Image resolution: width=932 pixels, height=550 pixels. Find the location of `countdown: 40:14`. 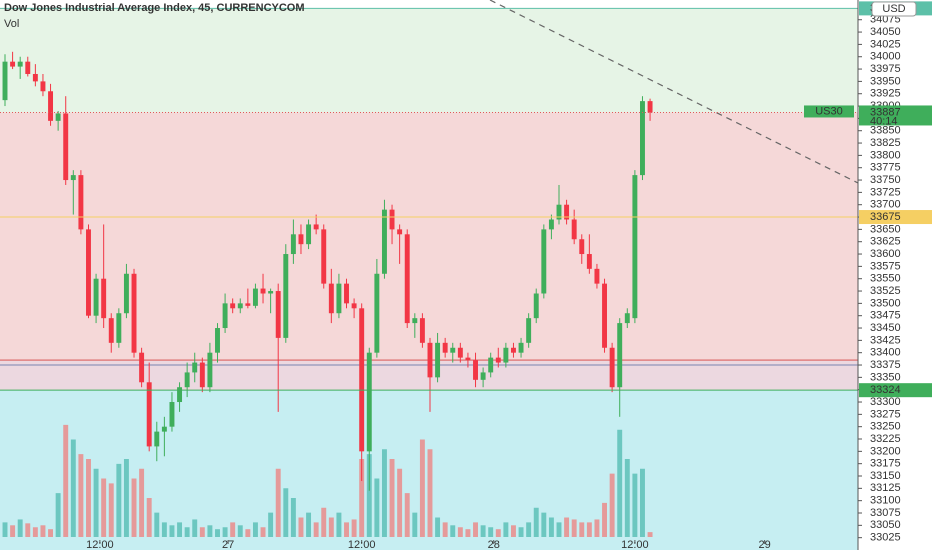

countdown: 40:14 is located at coordinates (884, 121).